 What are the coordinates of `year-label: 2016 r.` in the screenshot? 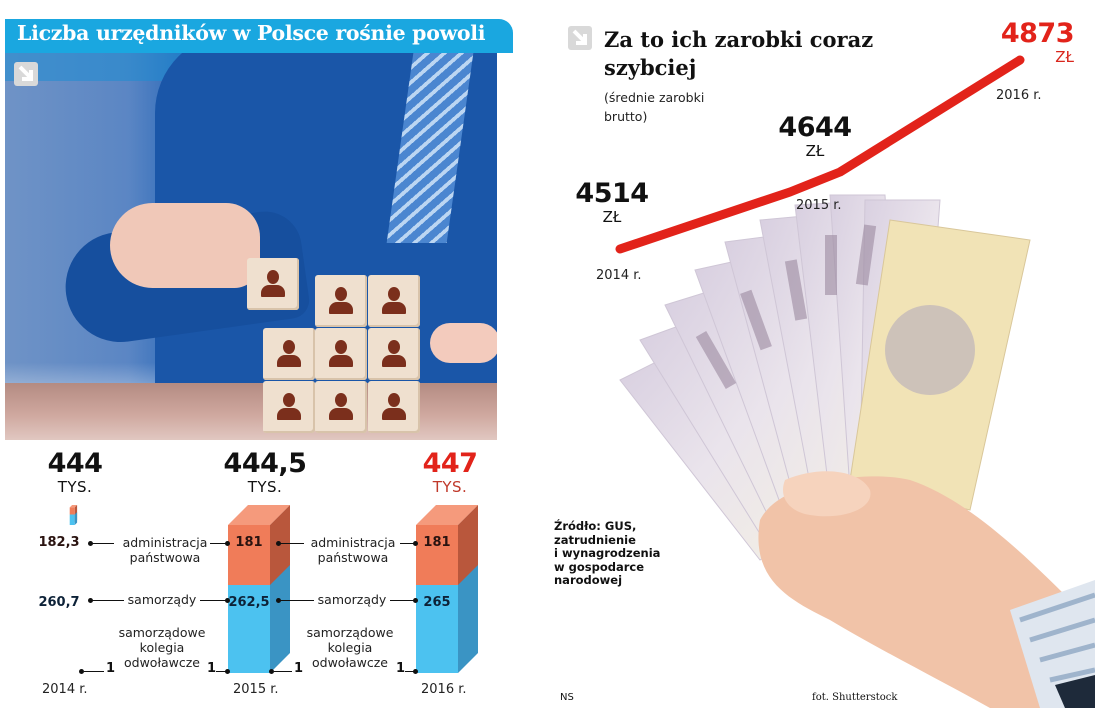 It's located at (1019, 95).